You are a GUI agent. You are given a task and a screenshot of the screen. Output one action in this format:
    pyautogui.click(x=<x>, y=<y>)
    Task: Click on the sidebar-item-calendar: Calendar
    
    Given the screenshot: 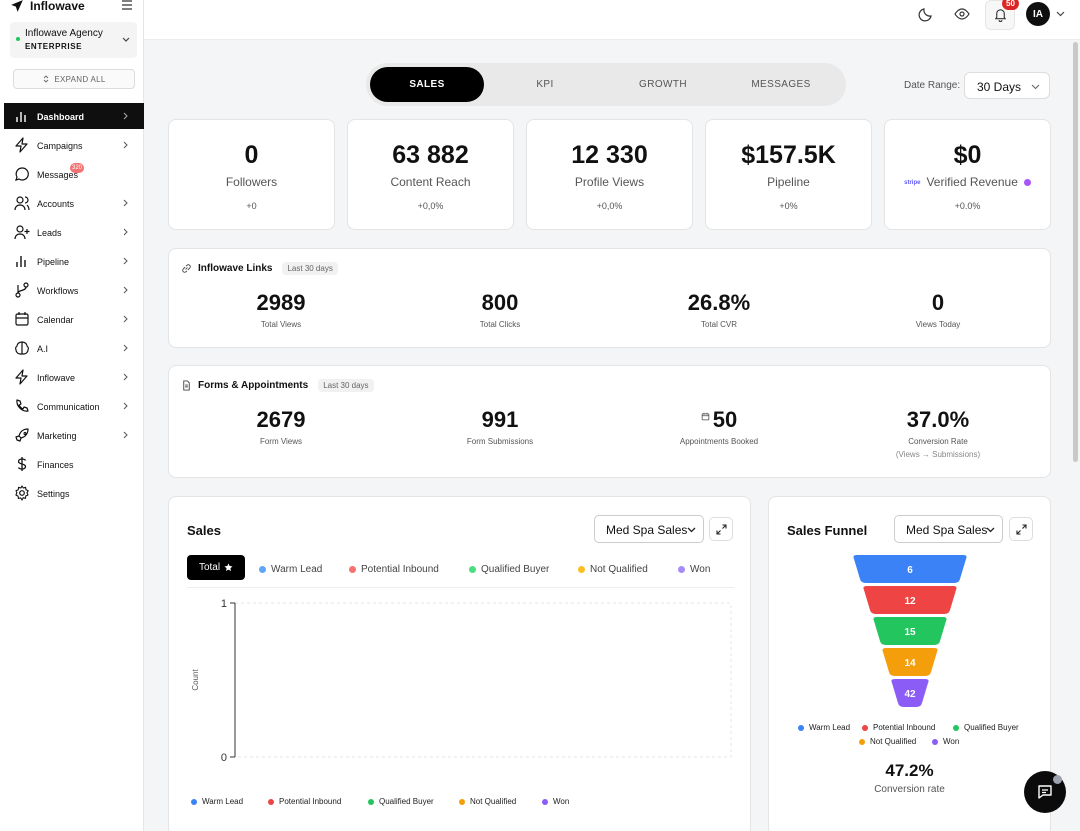 What is the action you would take?
    pyautogui.click(x=74, y=319)
    